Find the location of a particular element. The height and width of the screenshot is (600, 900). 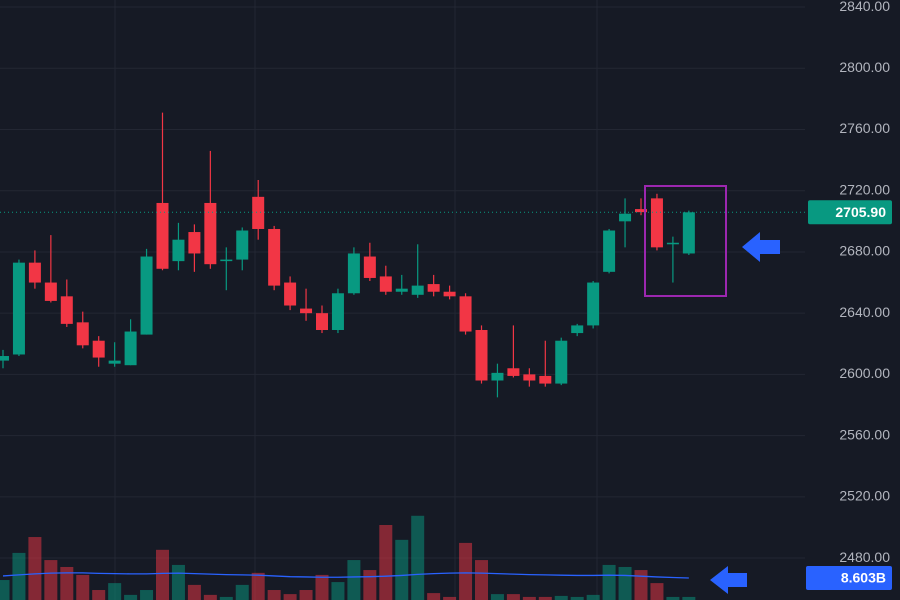

y-tick-label: 2600.00 is located at coordinates (864, 373).